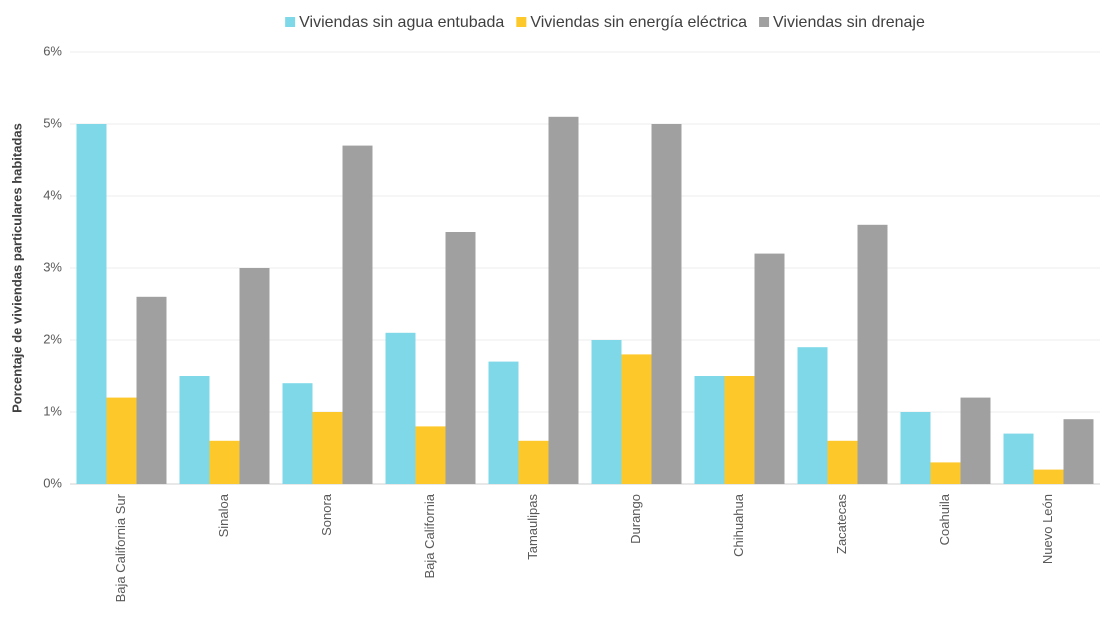 This screenshot has width=1104, height=623. I want to click on y-tick-label: 0%, so click(52, 482).